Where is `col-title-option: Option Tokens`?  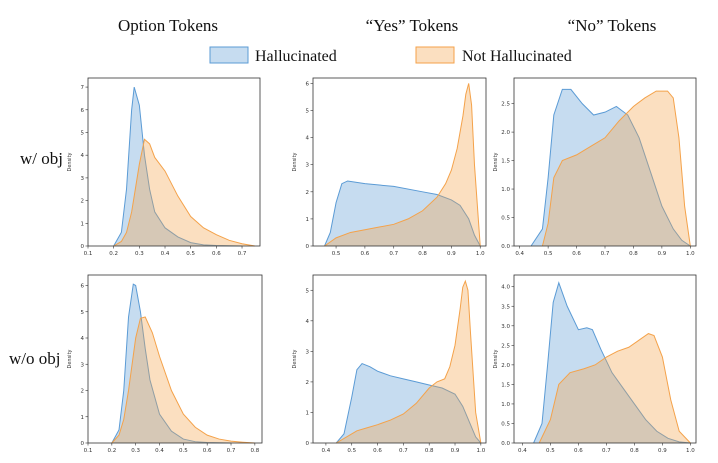
col-title-option: Option Tokens is located at coordinates (168, 25).